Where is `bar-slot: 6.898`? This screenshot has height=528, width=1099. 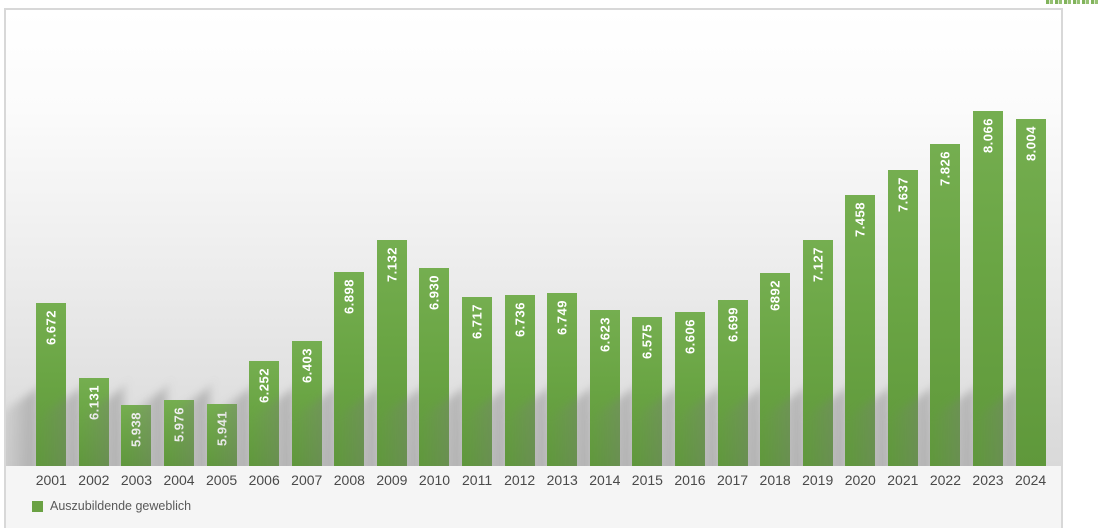 bar-slot: 6.898 is located at coordinates (330, 238).